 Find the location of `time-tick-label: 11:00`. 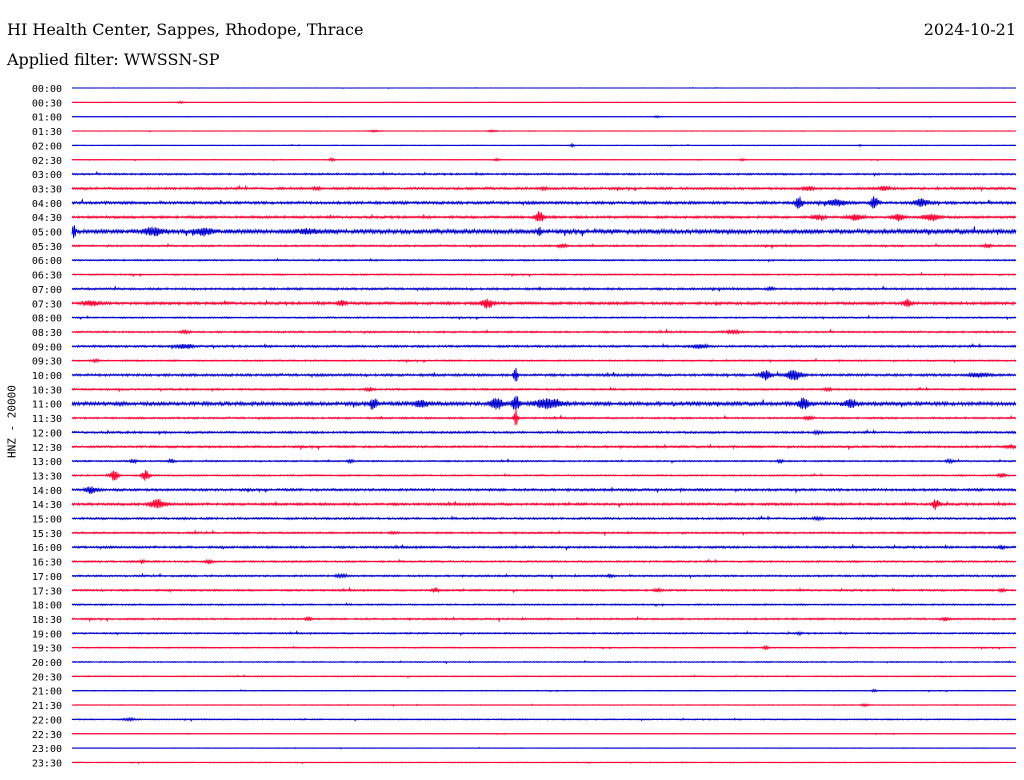

time-tick-label: 11:00 is located at coordinates (47, 405).